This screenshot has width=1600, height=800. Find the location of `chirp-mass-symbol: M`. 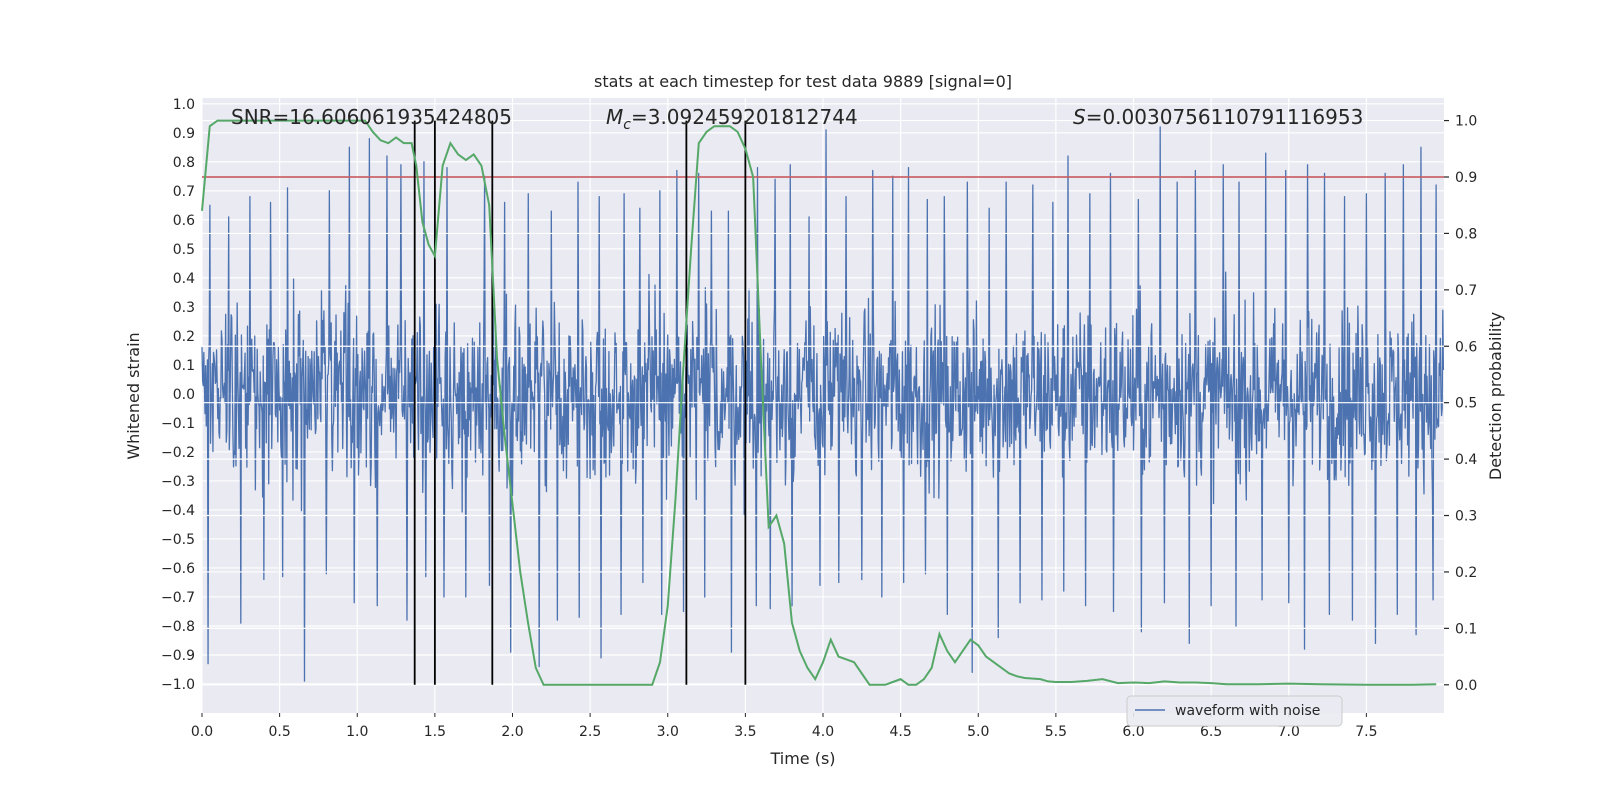

chirp-mass-symbol: M is located at coordinates (614, 117).